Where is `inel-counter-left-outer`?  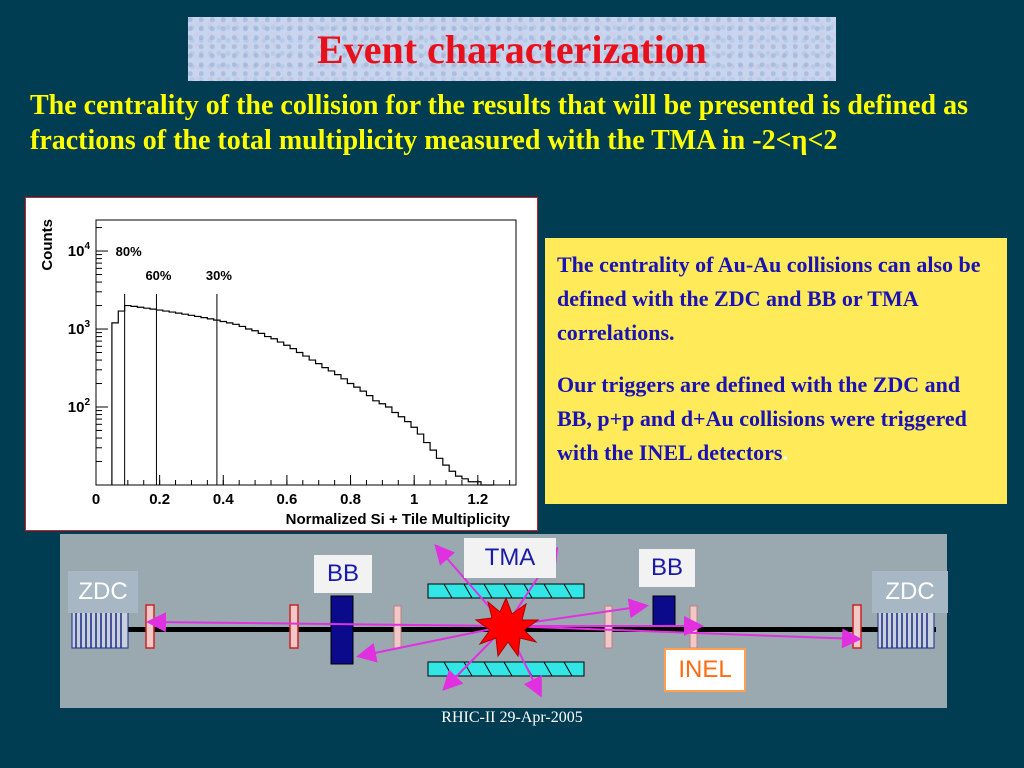
inel-counter-left-outer is located at coordinates (150, 626).